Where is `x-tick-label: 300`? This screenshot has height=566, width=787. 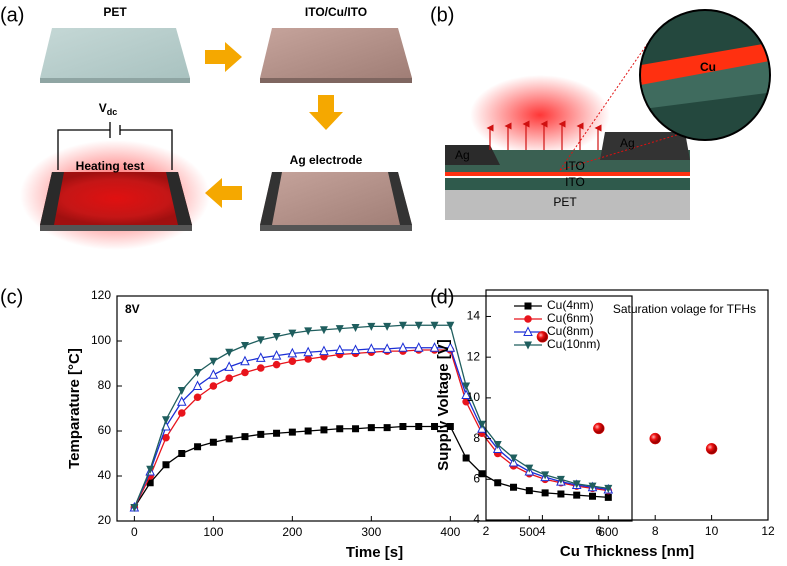 x-tick-label: 300 is located at coordinates (371, 532).